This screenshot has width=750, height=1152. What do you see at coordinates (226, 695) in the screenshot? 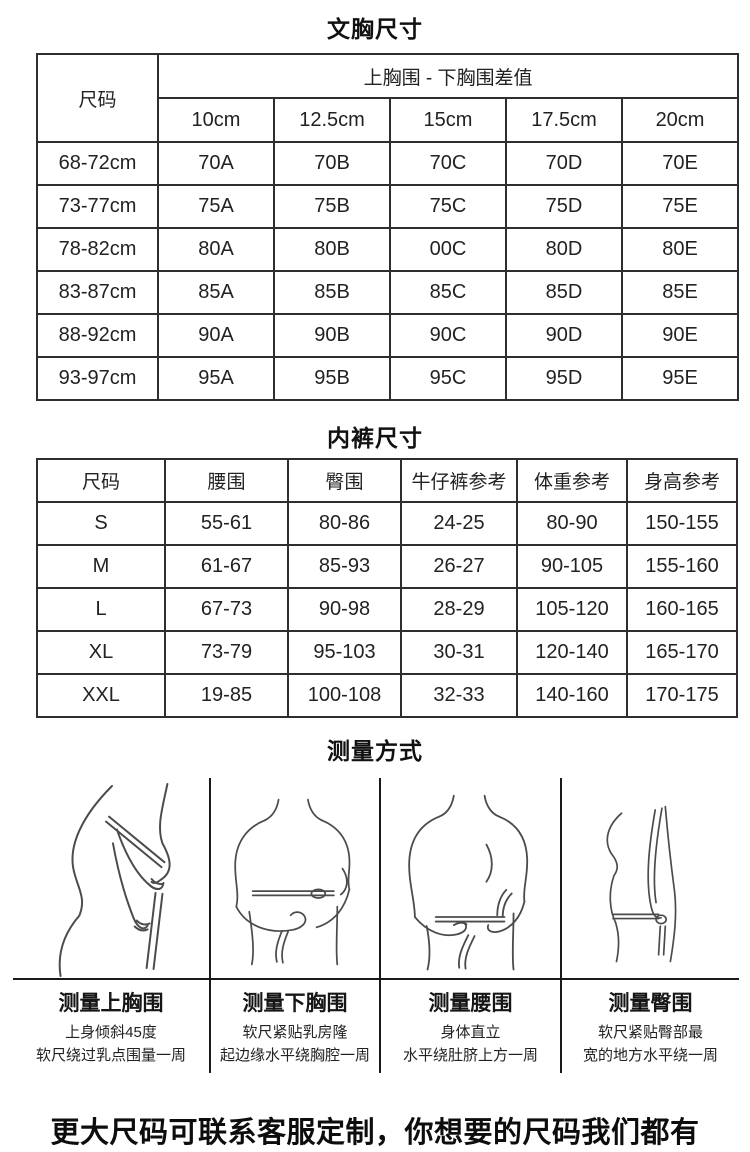
I see `table-cell: 19-85` at bounding box center [226, 695].